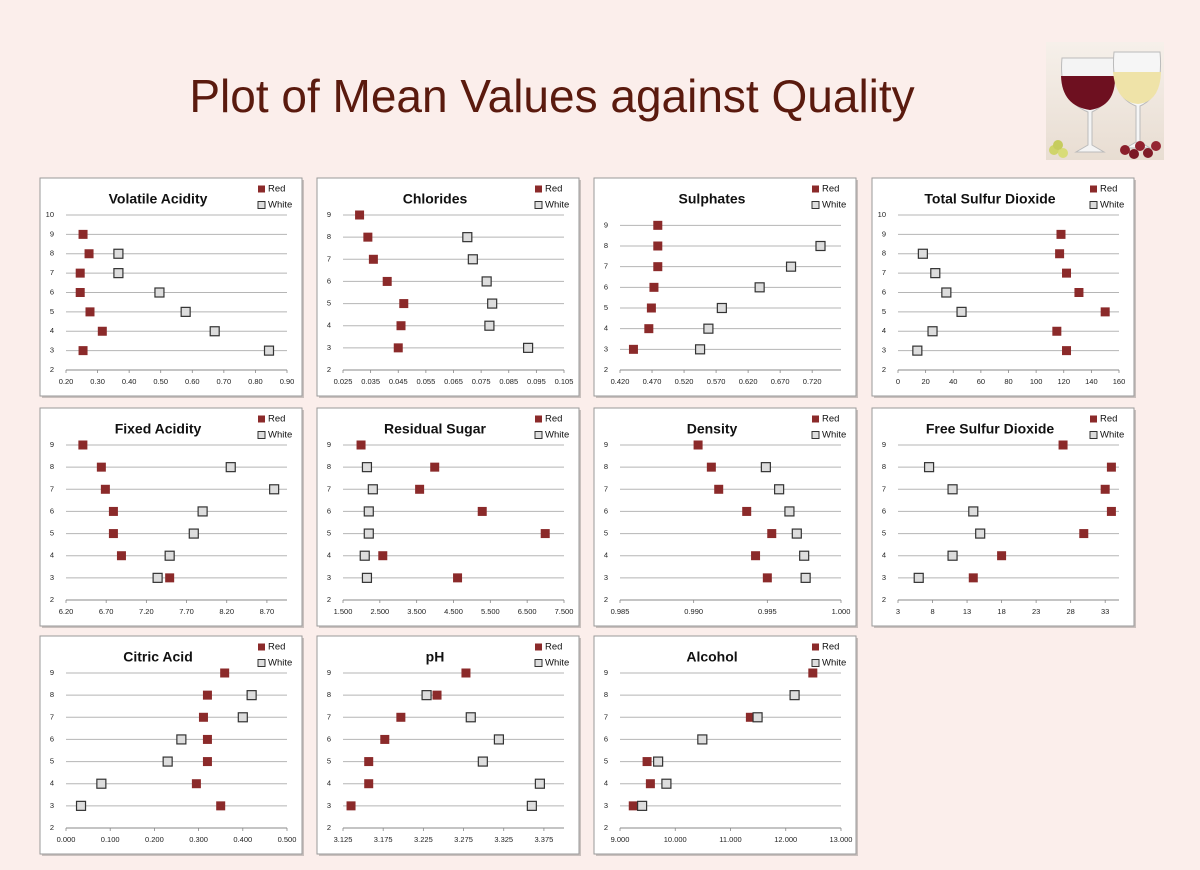 The width and height of the screenshot is (1200, 870). I want to click on x-tick-label: 0.985, so click(620, 611).